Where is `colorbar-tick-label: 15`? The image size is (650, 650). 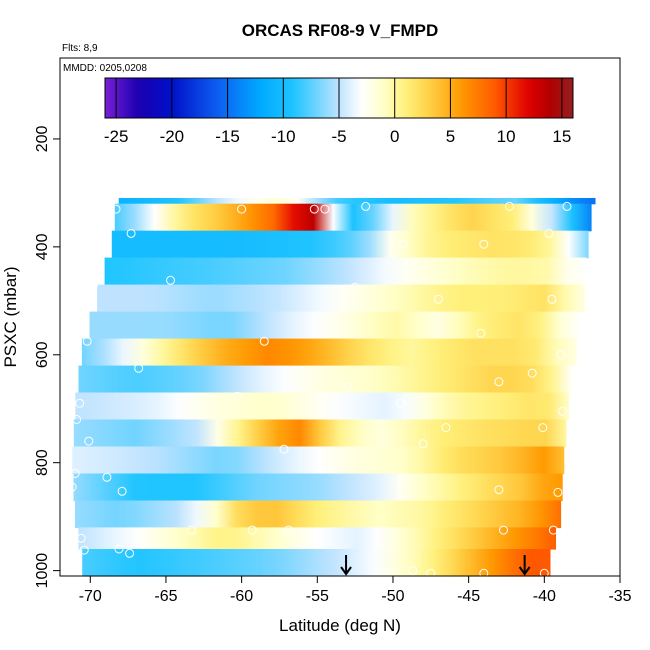 colorbar-tick-label: 15 is located at coordinates (561, 136).